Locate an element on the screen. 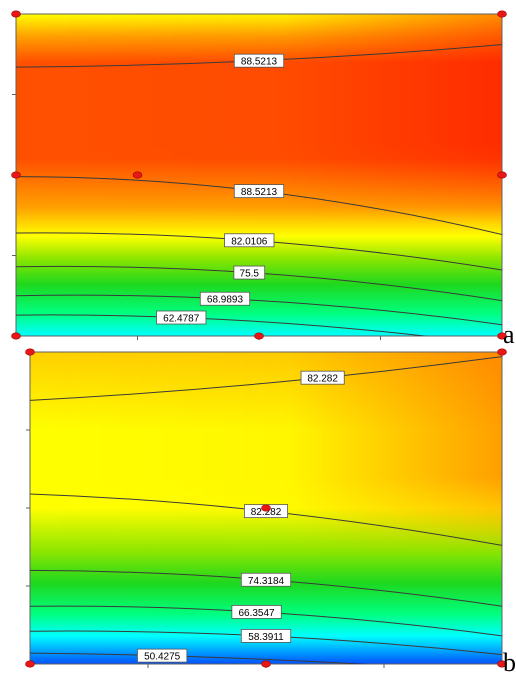 This screenshot has height=677, width=516. contour-label: 68.9893 is located at coordinates (225, 300).